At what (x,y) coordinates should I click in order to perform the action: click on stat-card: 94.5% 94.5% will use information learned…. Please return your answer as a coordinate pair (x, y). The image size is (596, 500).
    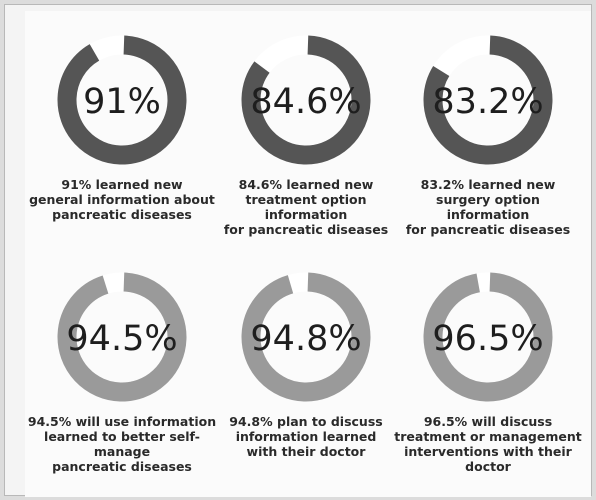
    Looking at the image, I should click on (122, 373).